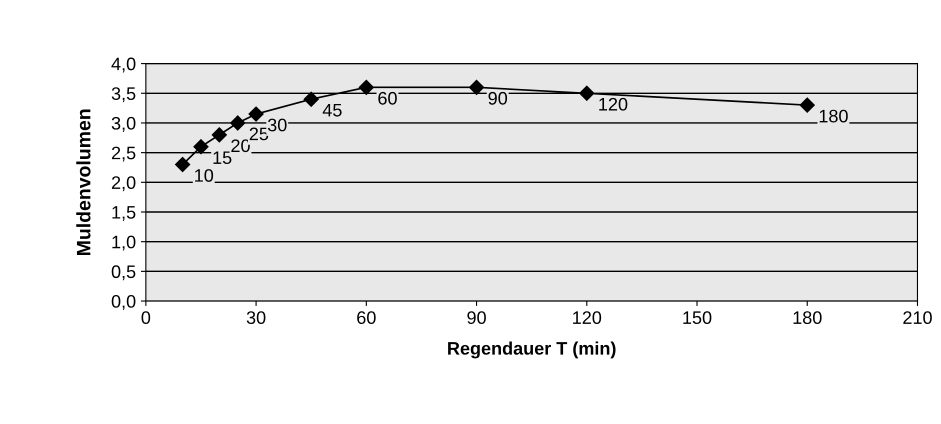 This screenshot has width=941, height=424. I want to click on annotation: 180, so click(834, 116).